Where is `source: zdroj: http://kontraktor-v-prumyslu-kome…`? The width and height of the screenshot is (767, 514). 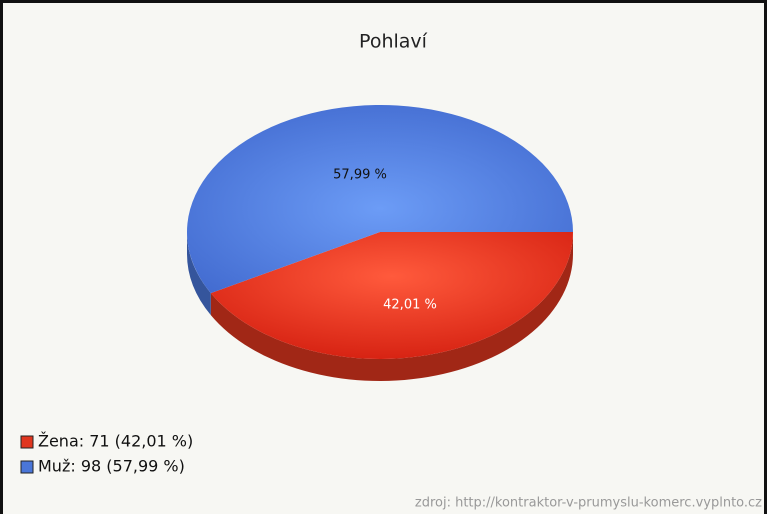 source: zdroj: http://kontraktor-v-prumyslu-kome… is located at coordinates (588, 503).